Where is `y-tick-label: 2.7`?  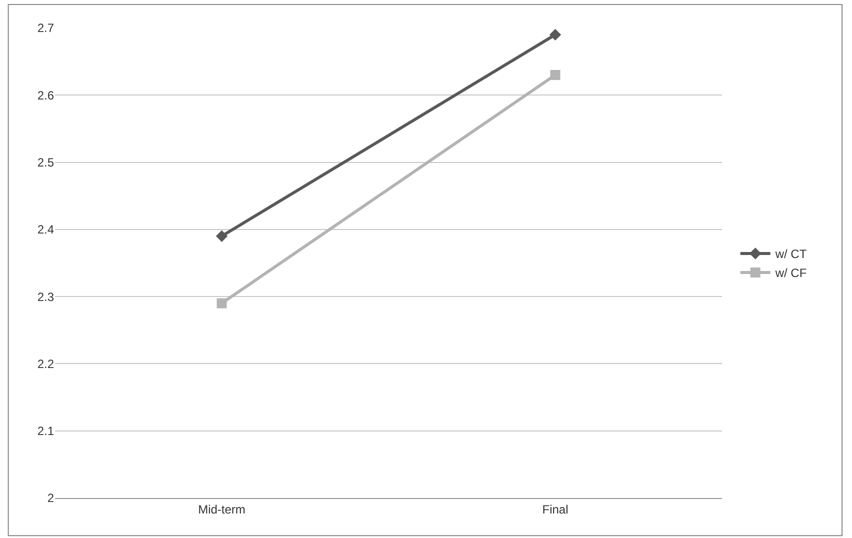
y-tick-label: 2.7 is located at coordinates (45, 28).